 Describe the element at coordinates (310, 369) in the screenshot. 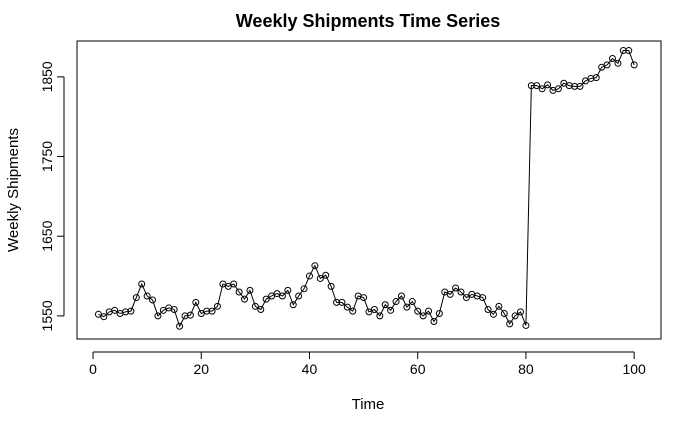

I see `x-tick-label: 40` at that location.